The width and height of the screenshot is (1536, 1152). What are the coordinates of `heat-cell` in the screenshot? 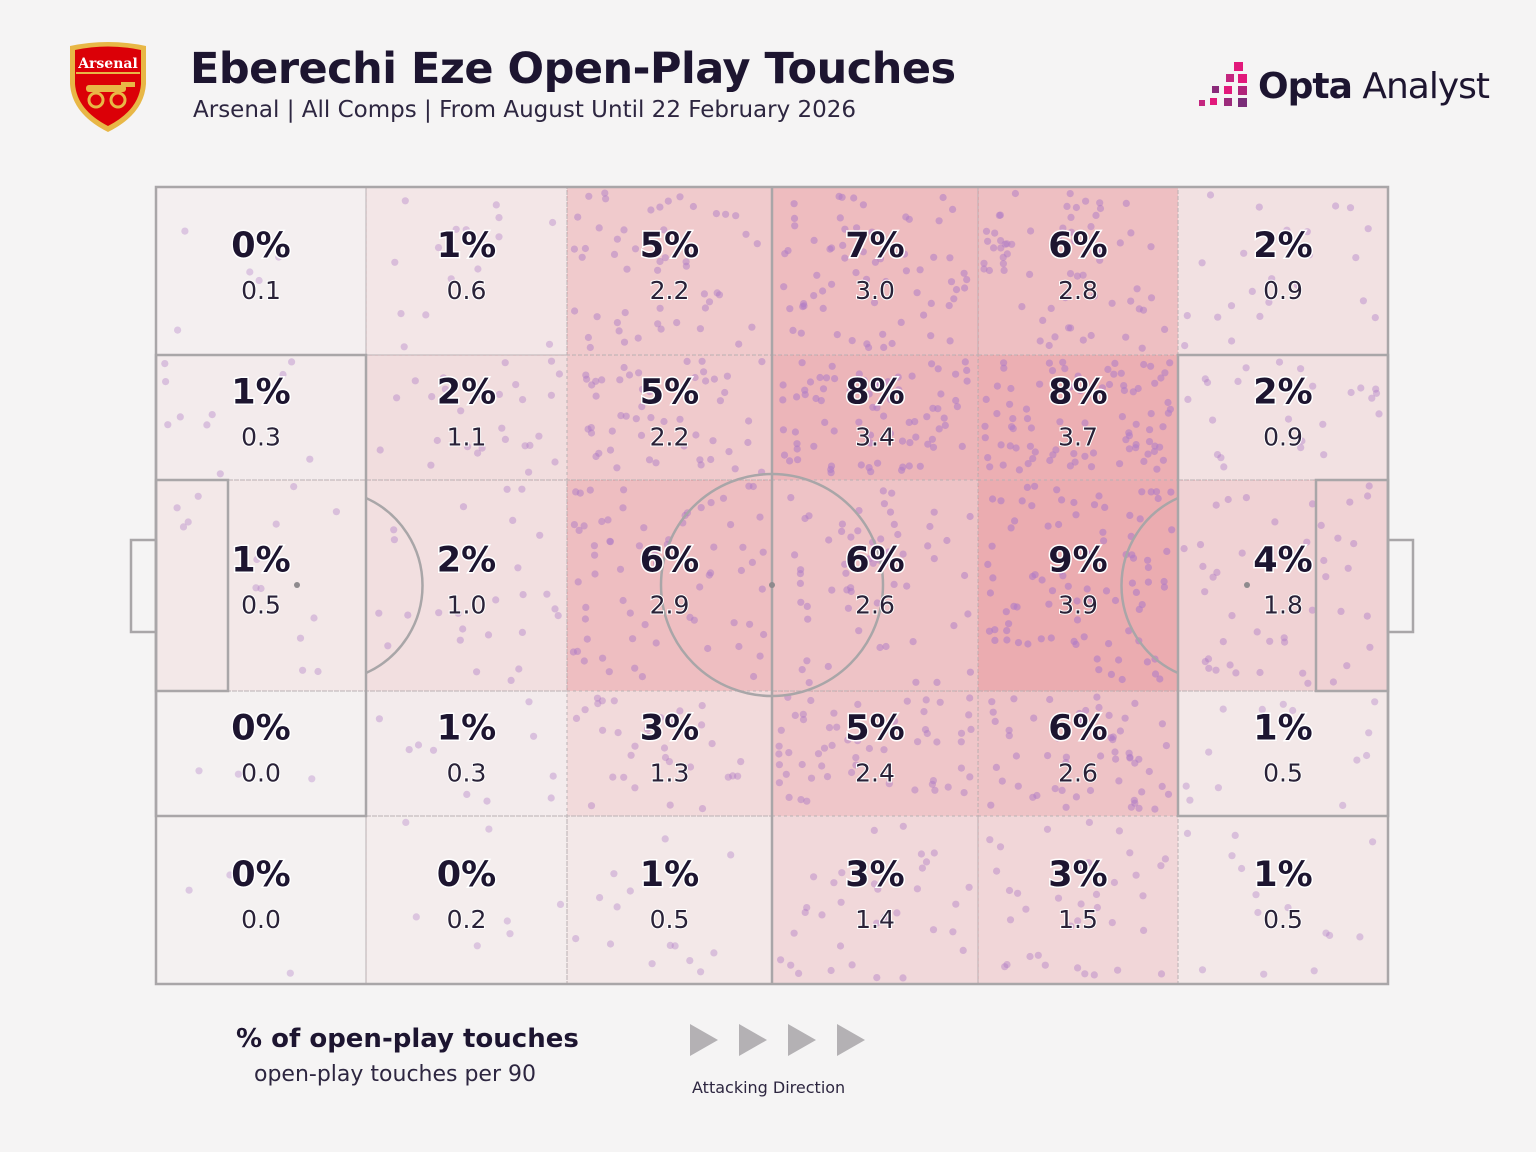 It's located at (261, 900).